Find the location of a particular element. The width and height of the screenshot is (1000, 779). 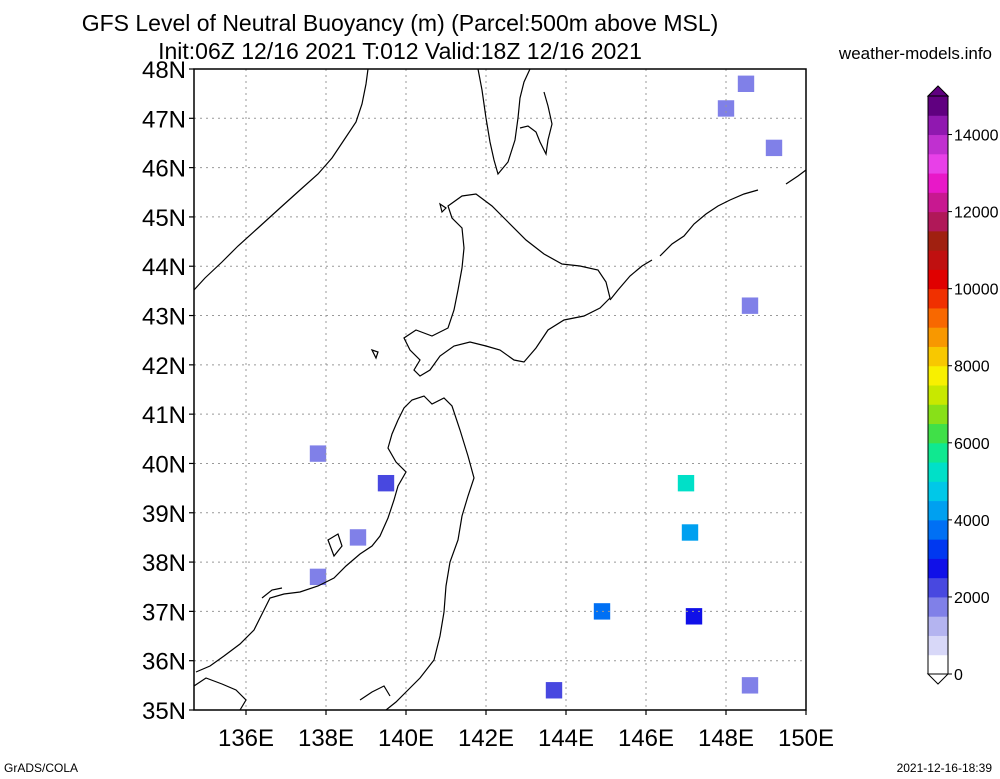

longitude-tick-label: 142E is located at coordinates (486, 738).